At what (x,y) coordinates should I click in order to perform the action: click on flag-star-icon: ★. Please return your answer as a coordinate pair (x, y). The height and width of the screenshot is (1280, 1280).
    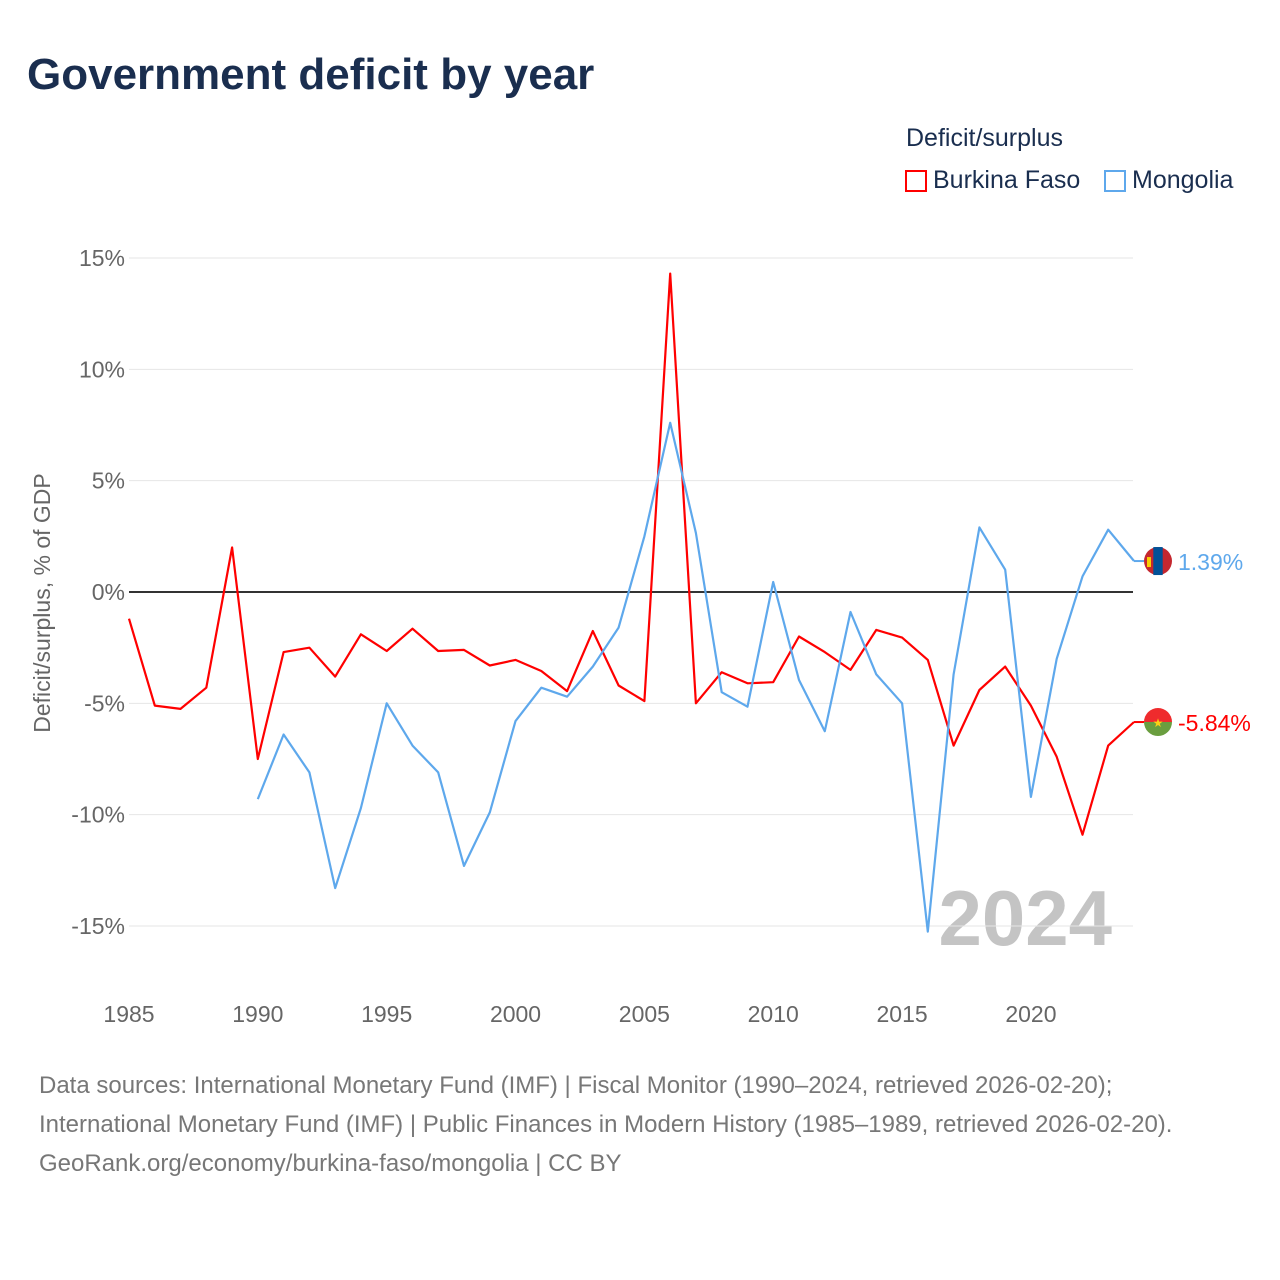
    Looking at the image, I should click on (1158, 723).